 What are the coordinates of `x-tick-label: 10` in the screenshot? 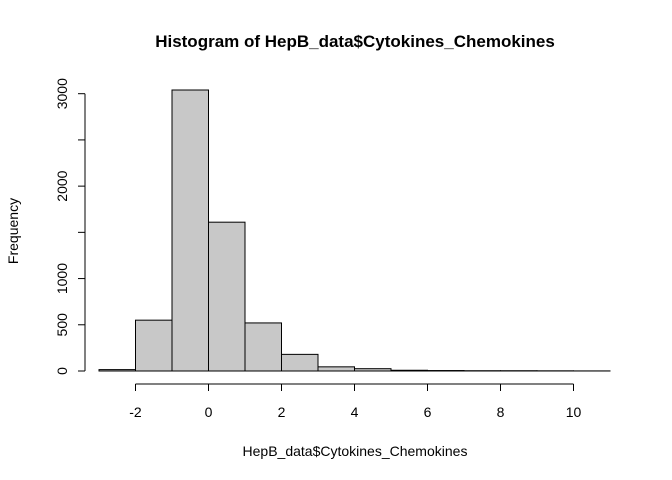 It's located at (574, 412).